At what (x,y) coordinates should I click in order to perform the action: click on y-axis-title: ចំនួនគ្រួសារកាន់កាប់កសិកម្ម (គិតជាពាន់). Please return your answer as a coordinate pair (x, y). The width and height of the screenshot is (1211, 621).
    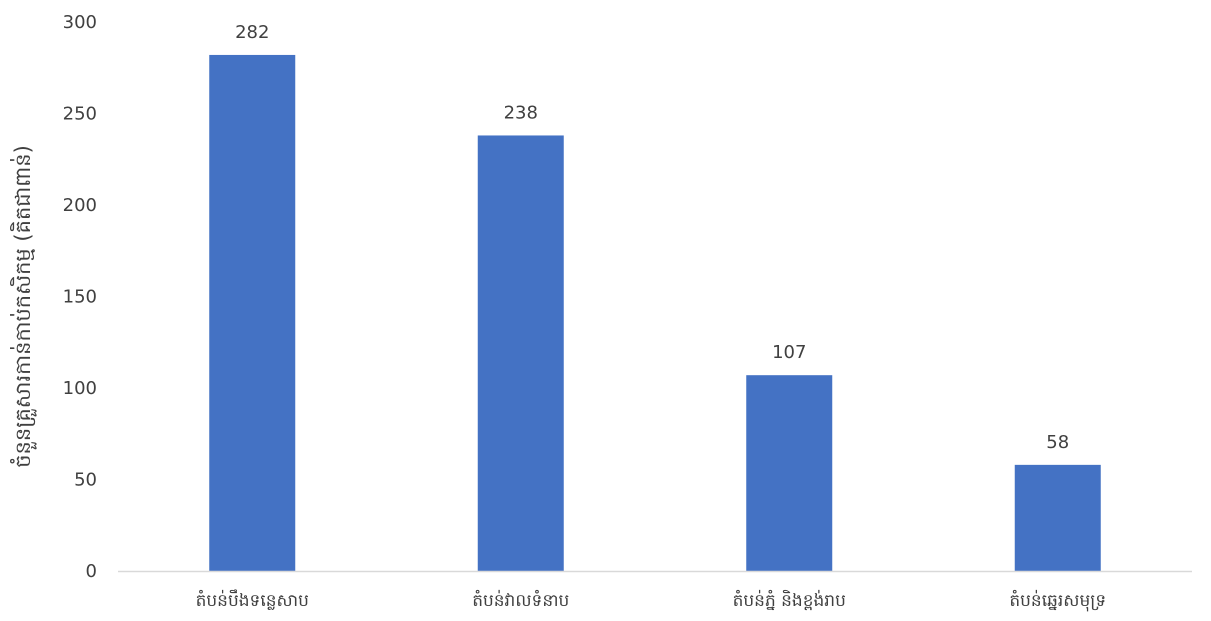
    Looking at the image, I should click on (23, 306).